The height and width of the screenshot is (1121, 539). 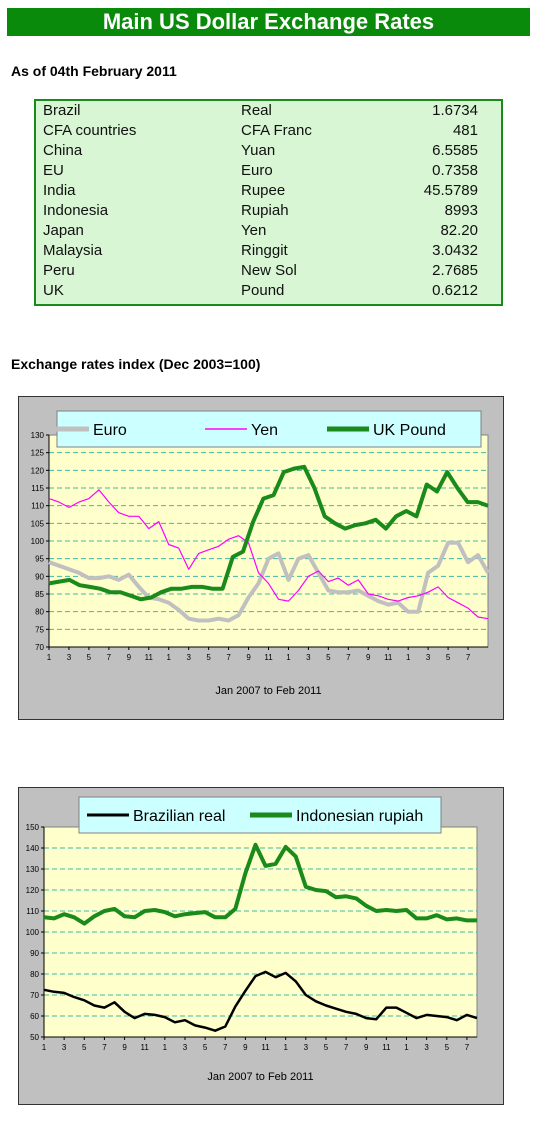 What do you see at coordinates (455, 250) in the screenshot?
I see `rate-rate: 3.0432` at bounding box center [455, 250].